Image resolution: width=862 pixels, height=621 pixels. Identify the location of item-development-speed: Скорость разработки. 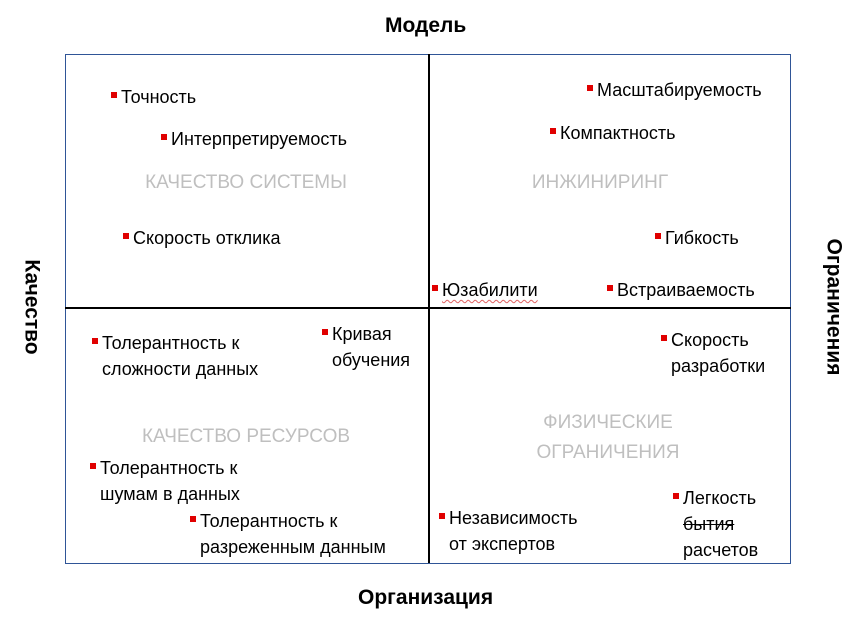
(713, 353).